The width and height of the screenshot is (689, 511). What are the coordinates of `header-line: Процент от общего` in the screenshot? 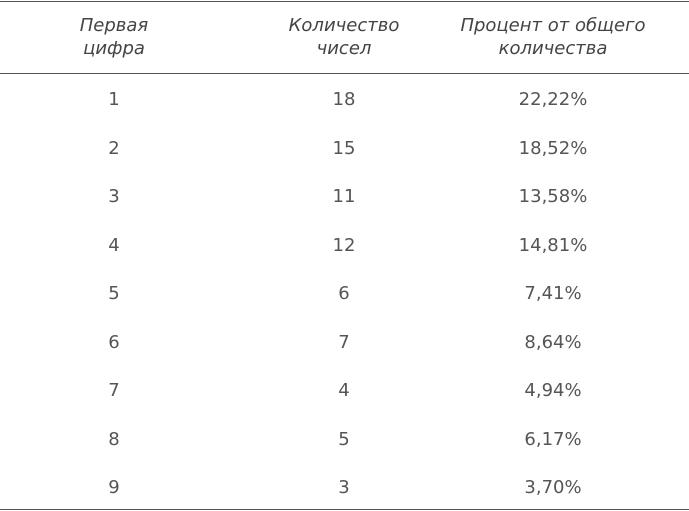 It's located at (553, 25).